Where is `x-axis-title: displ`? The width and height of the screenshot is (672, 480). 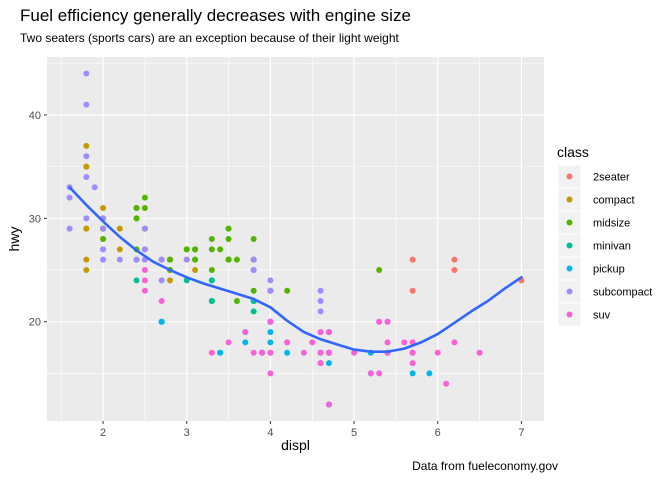
x-axis-title: displ is located at coordinates (295, 445).